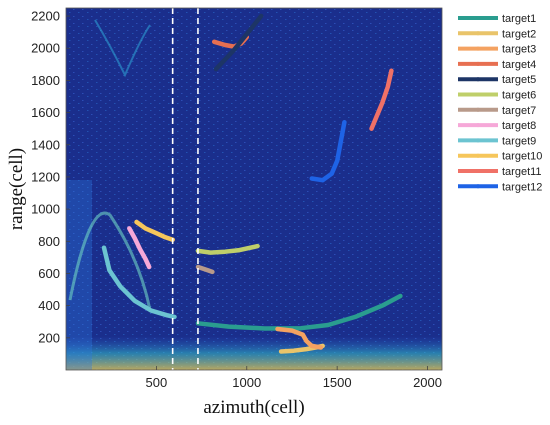 Image resolution: width=550 pixels, height=425 pixels. What do you see at coordinates (122, 48) in the screenshot?
I see `top-left-clutter-streak` at bounding box center [122, 48].